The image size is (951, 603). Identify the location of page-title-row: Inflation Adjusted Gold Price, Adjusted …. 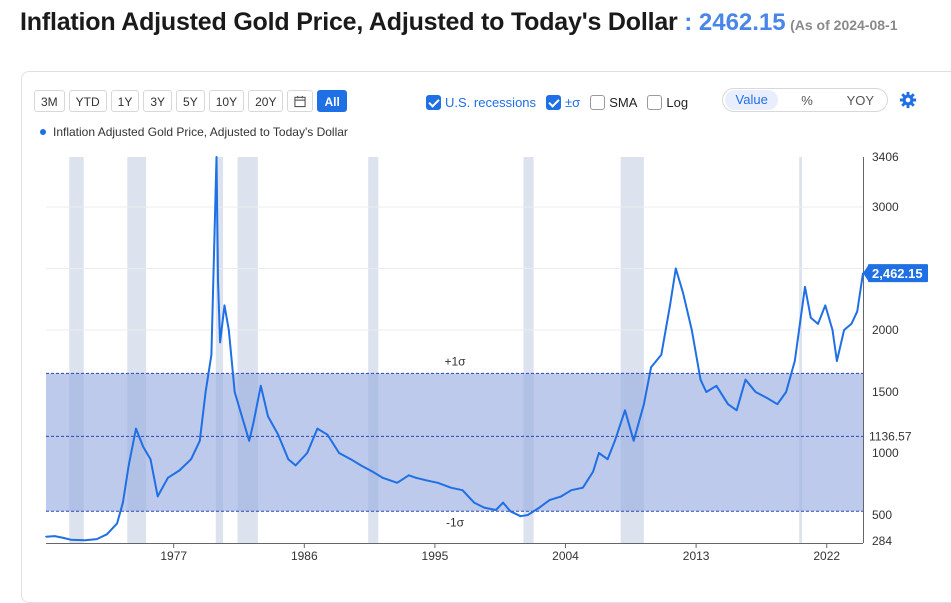
(485, 24).